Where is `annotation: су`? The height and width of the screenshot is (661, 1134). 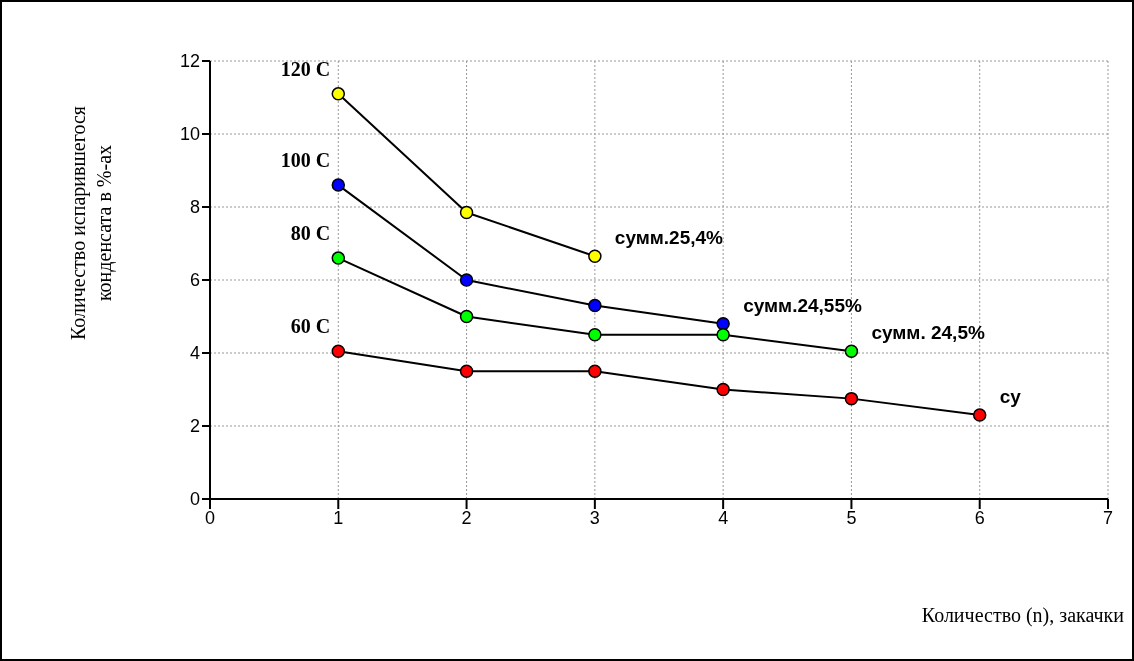 annotation: су is located at coordinates (1010, 397).